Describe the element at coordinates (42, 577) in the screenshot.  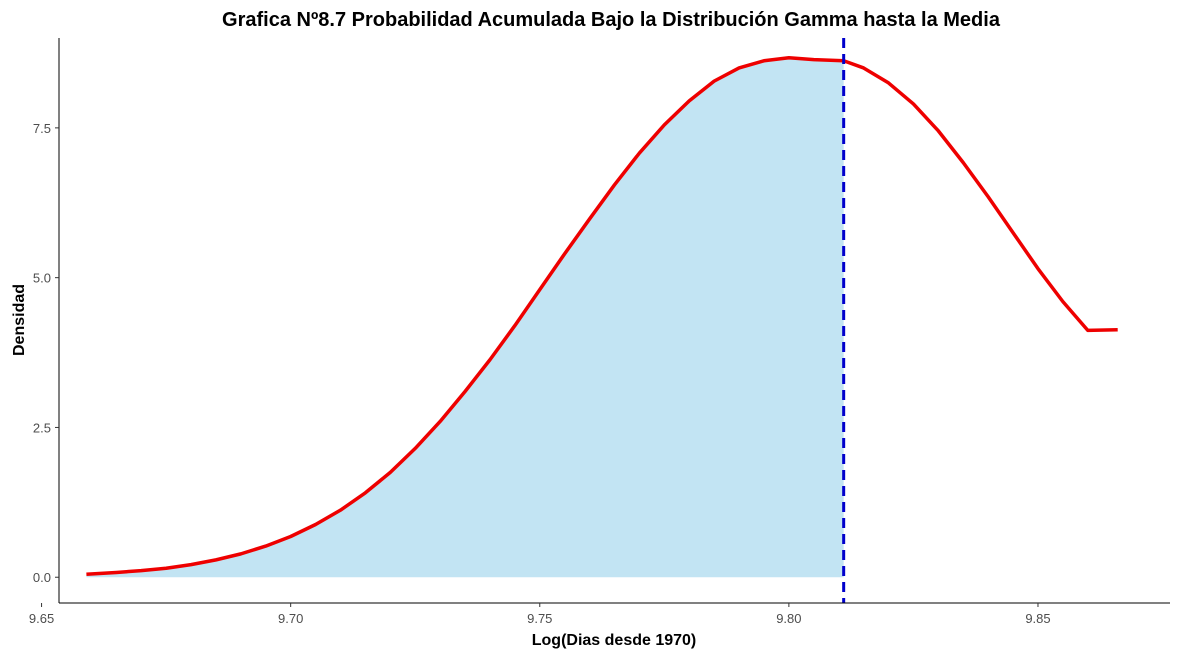
I see `y-tick-label: 0.0` at that location.